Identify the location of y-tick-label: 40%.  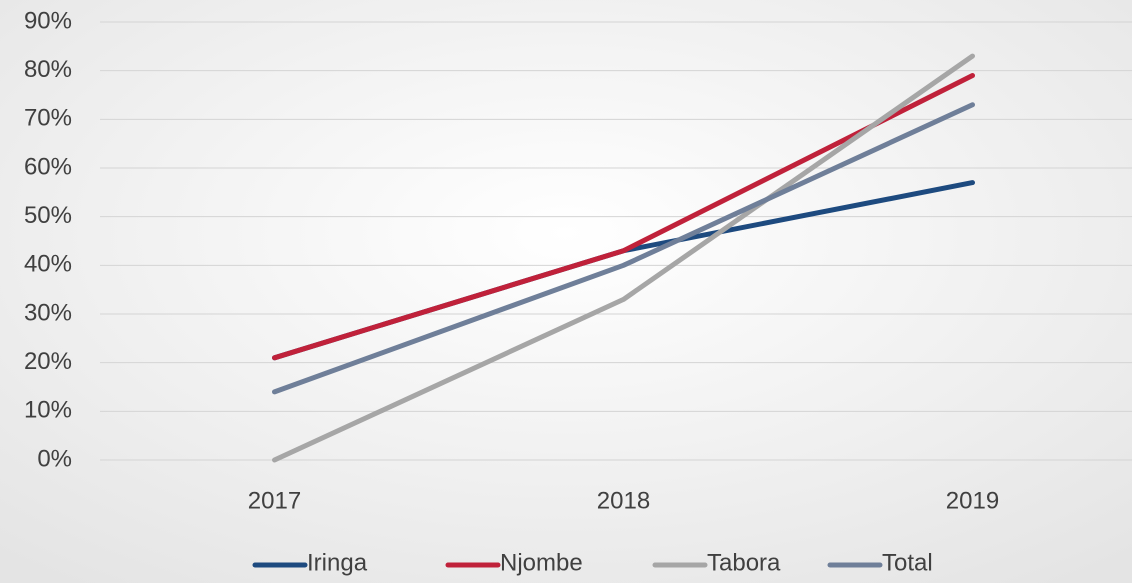
(48, 264).